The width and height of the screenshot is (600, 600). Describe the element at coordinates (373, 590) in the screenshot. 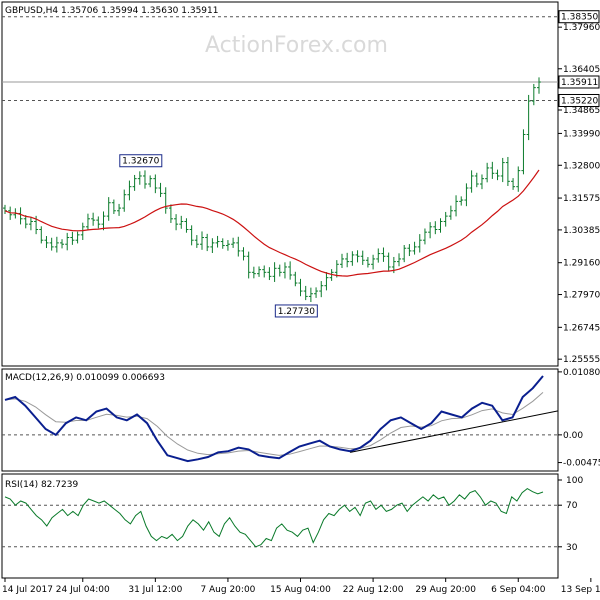

I see `x-tick-label: 22 Aug 12:00` at that location.